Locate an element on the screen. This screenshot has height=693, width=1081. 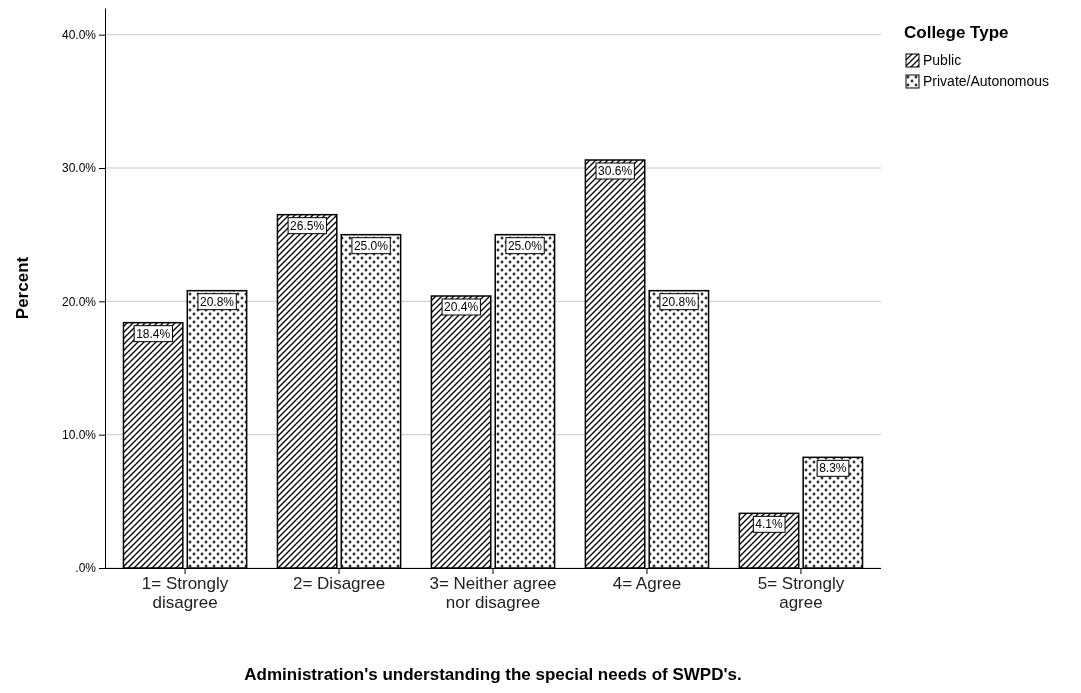
y-tick-label: 40.0% is located at coordinates (79, 35).